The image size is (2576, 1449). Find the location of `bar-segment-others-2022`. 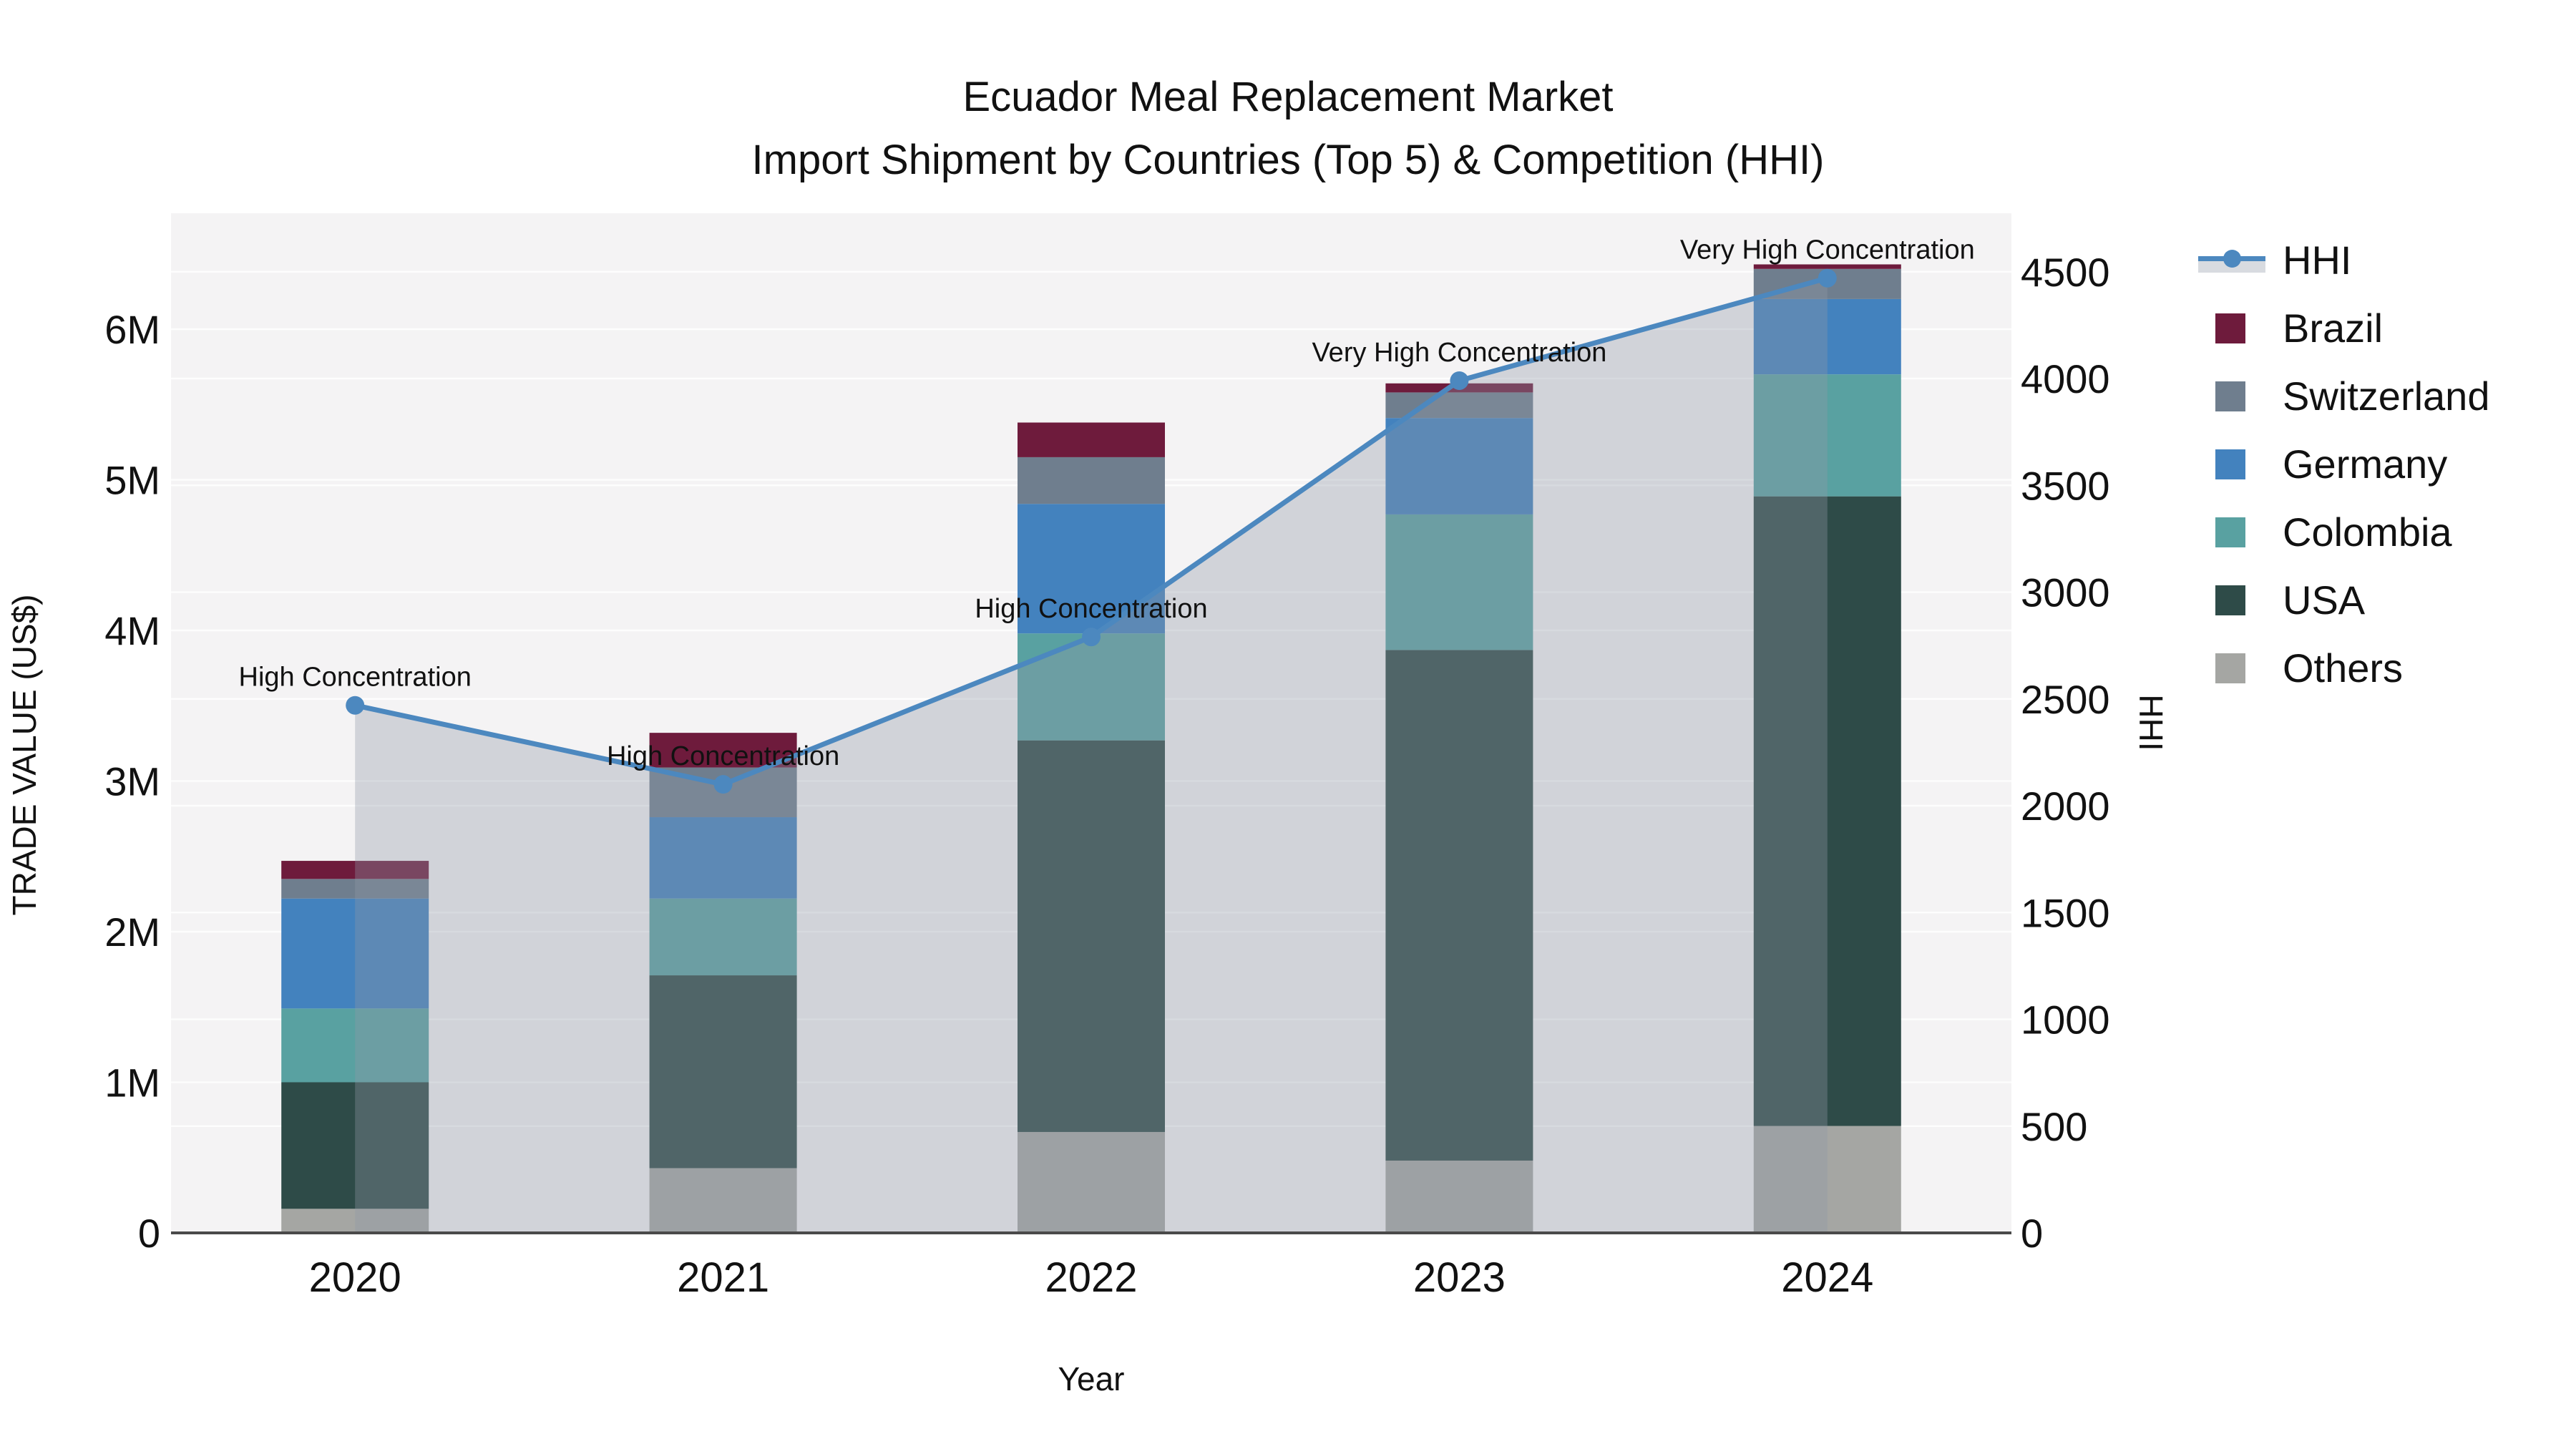

bar-segment-others-2022 is located at coordinates (1091, 1182).